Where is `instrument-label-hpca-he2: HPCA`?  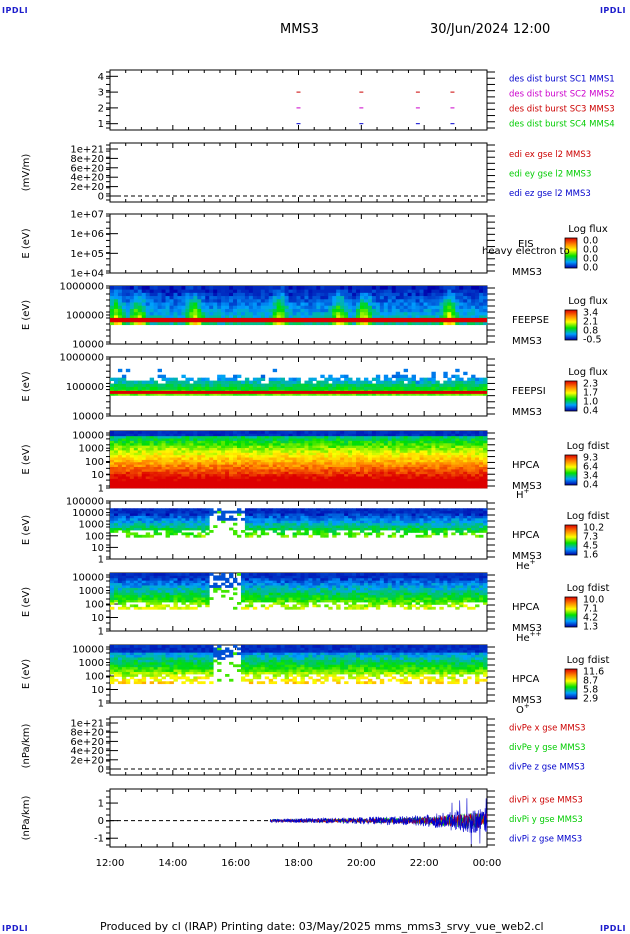 instrument-label-hpca-he2: HPCA is located at coordinates (526, 607).